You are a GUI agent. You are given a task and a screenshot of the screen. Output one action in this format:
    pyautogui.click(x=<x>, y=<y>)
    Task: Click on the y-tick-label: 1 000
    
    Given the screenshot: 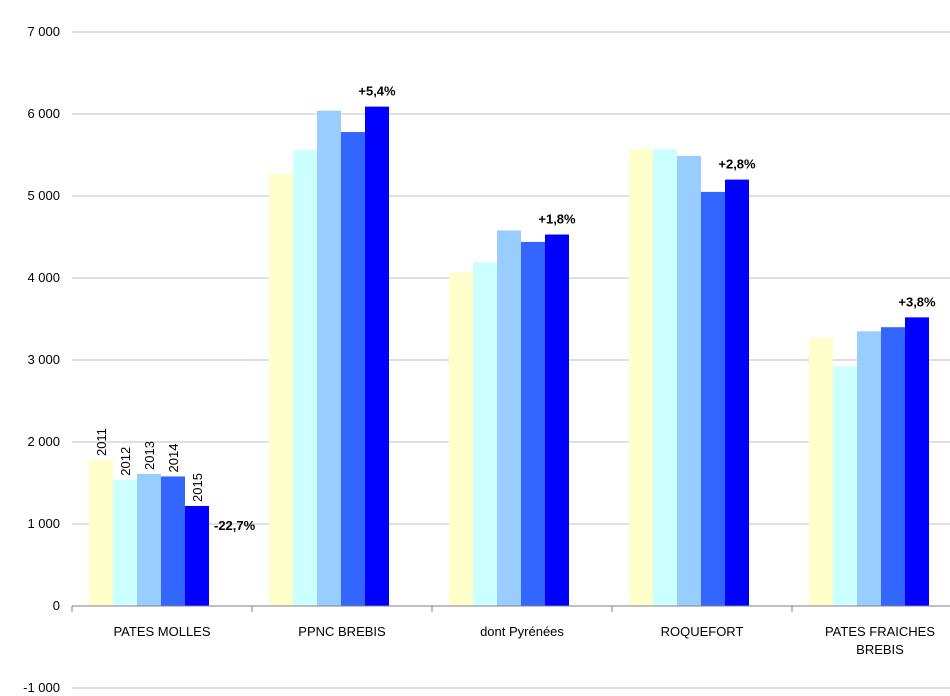 What is the action you would take?
    pyautogui.click(x=43, y=523)
    